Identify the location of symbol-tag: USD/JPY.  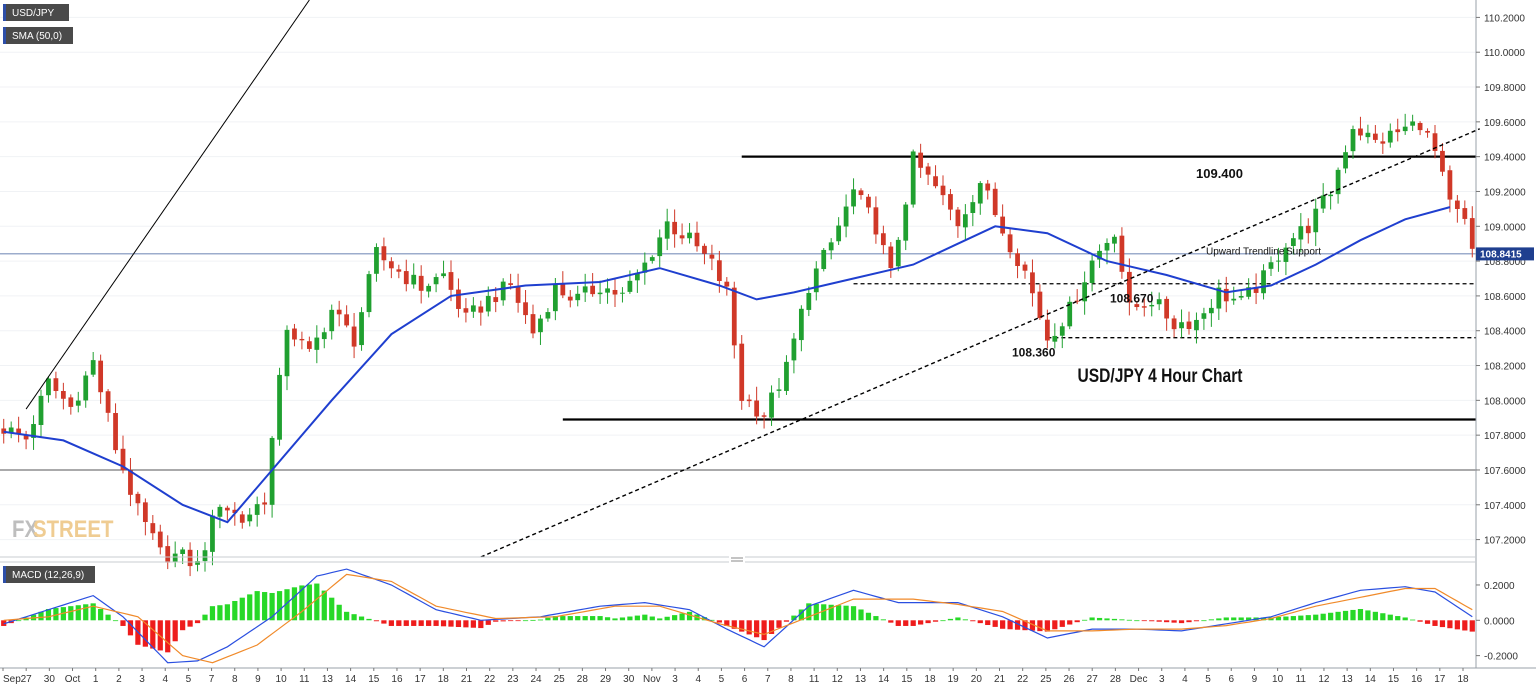
(36, 12).